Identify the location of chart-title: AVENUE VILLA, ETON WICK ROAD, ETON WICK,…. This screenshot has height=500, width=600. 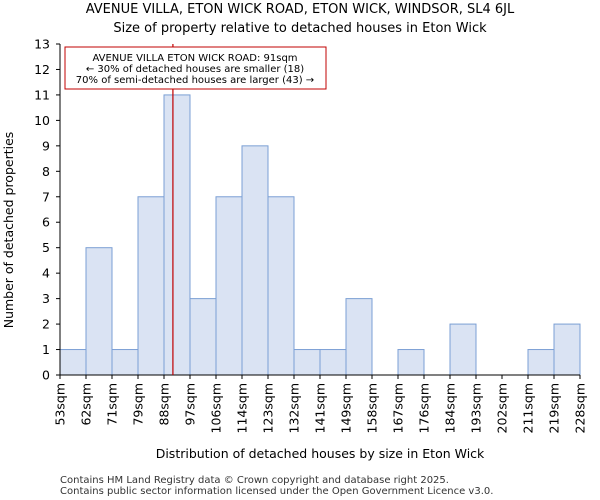
(300, 9).